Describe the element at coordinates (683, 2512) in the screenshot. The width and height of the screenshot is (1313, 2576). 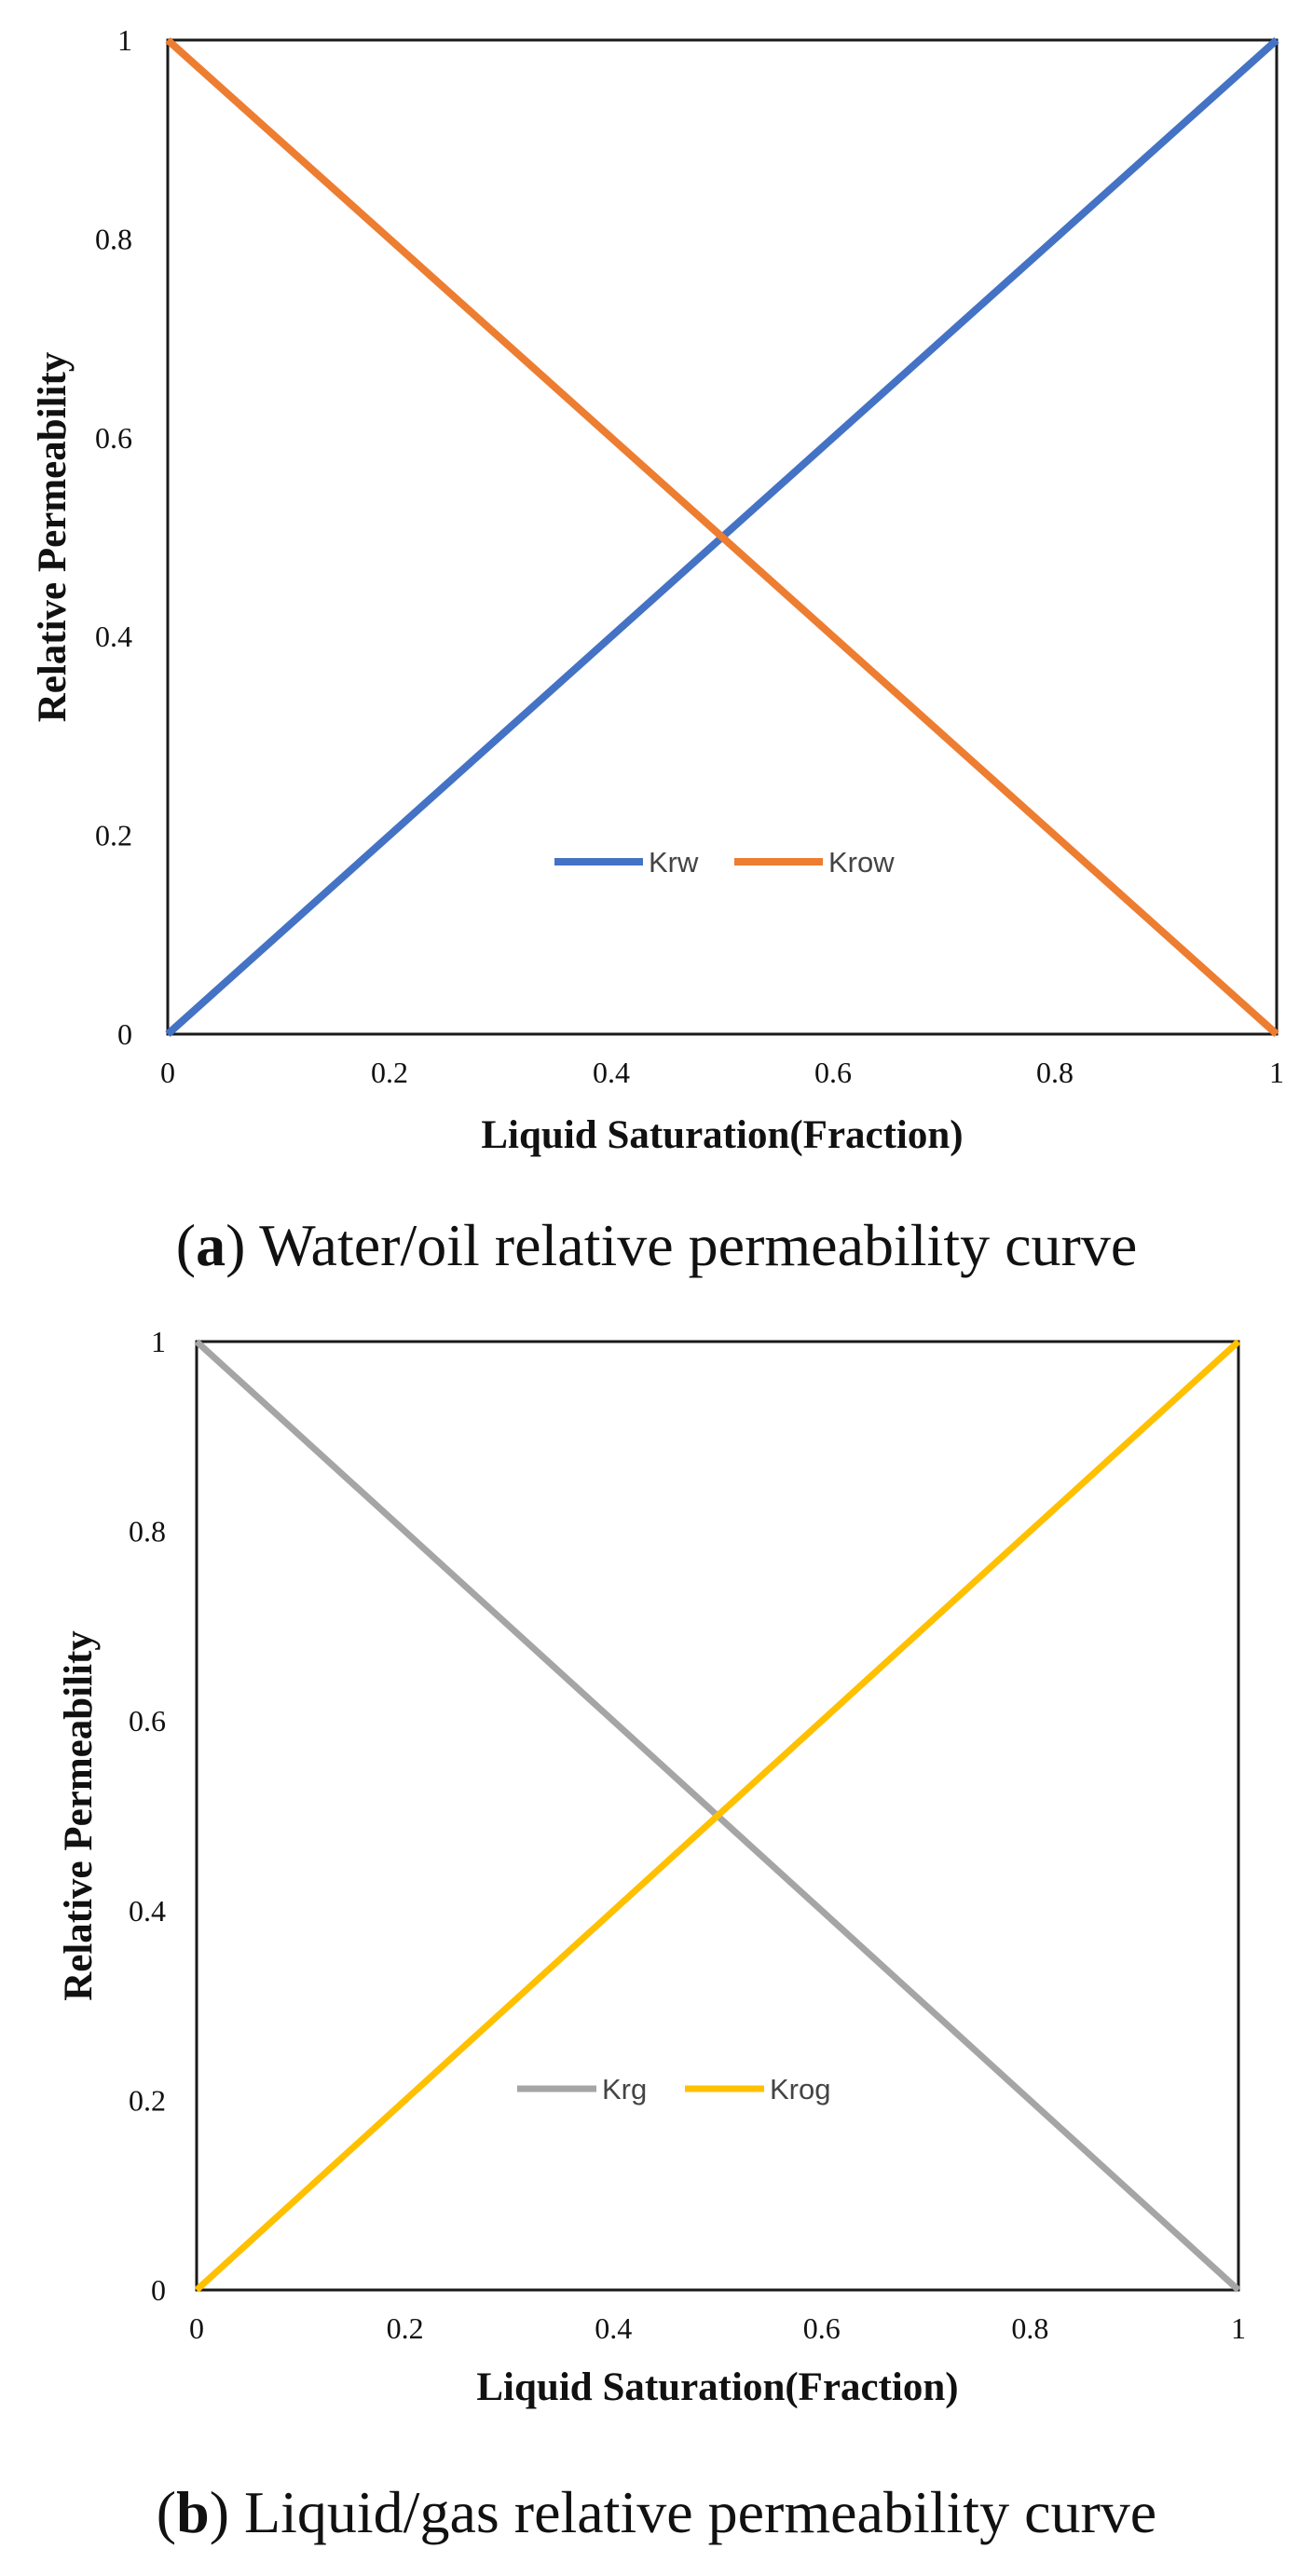
I see `caption-b-text: ) Liquid/gas relative permeability curve` at that location.